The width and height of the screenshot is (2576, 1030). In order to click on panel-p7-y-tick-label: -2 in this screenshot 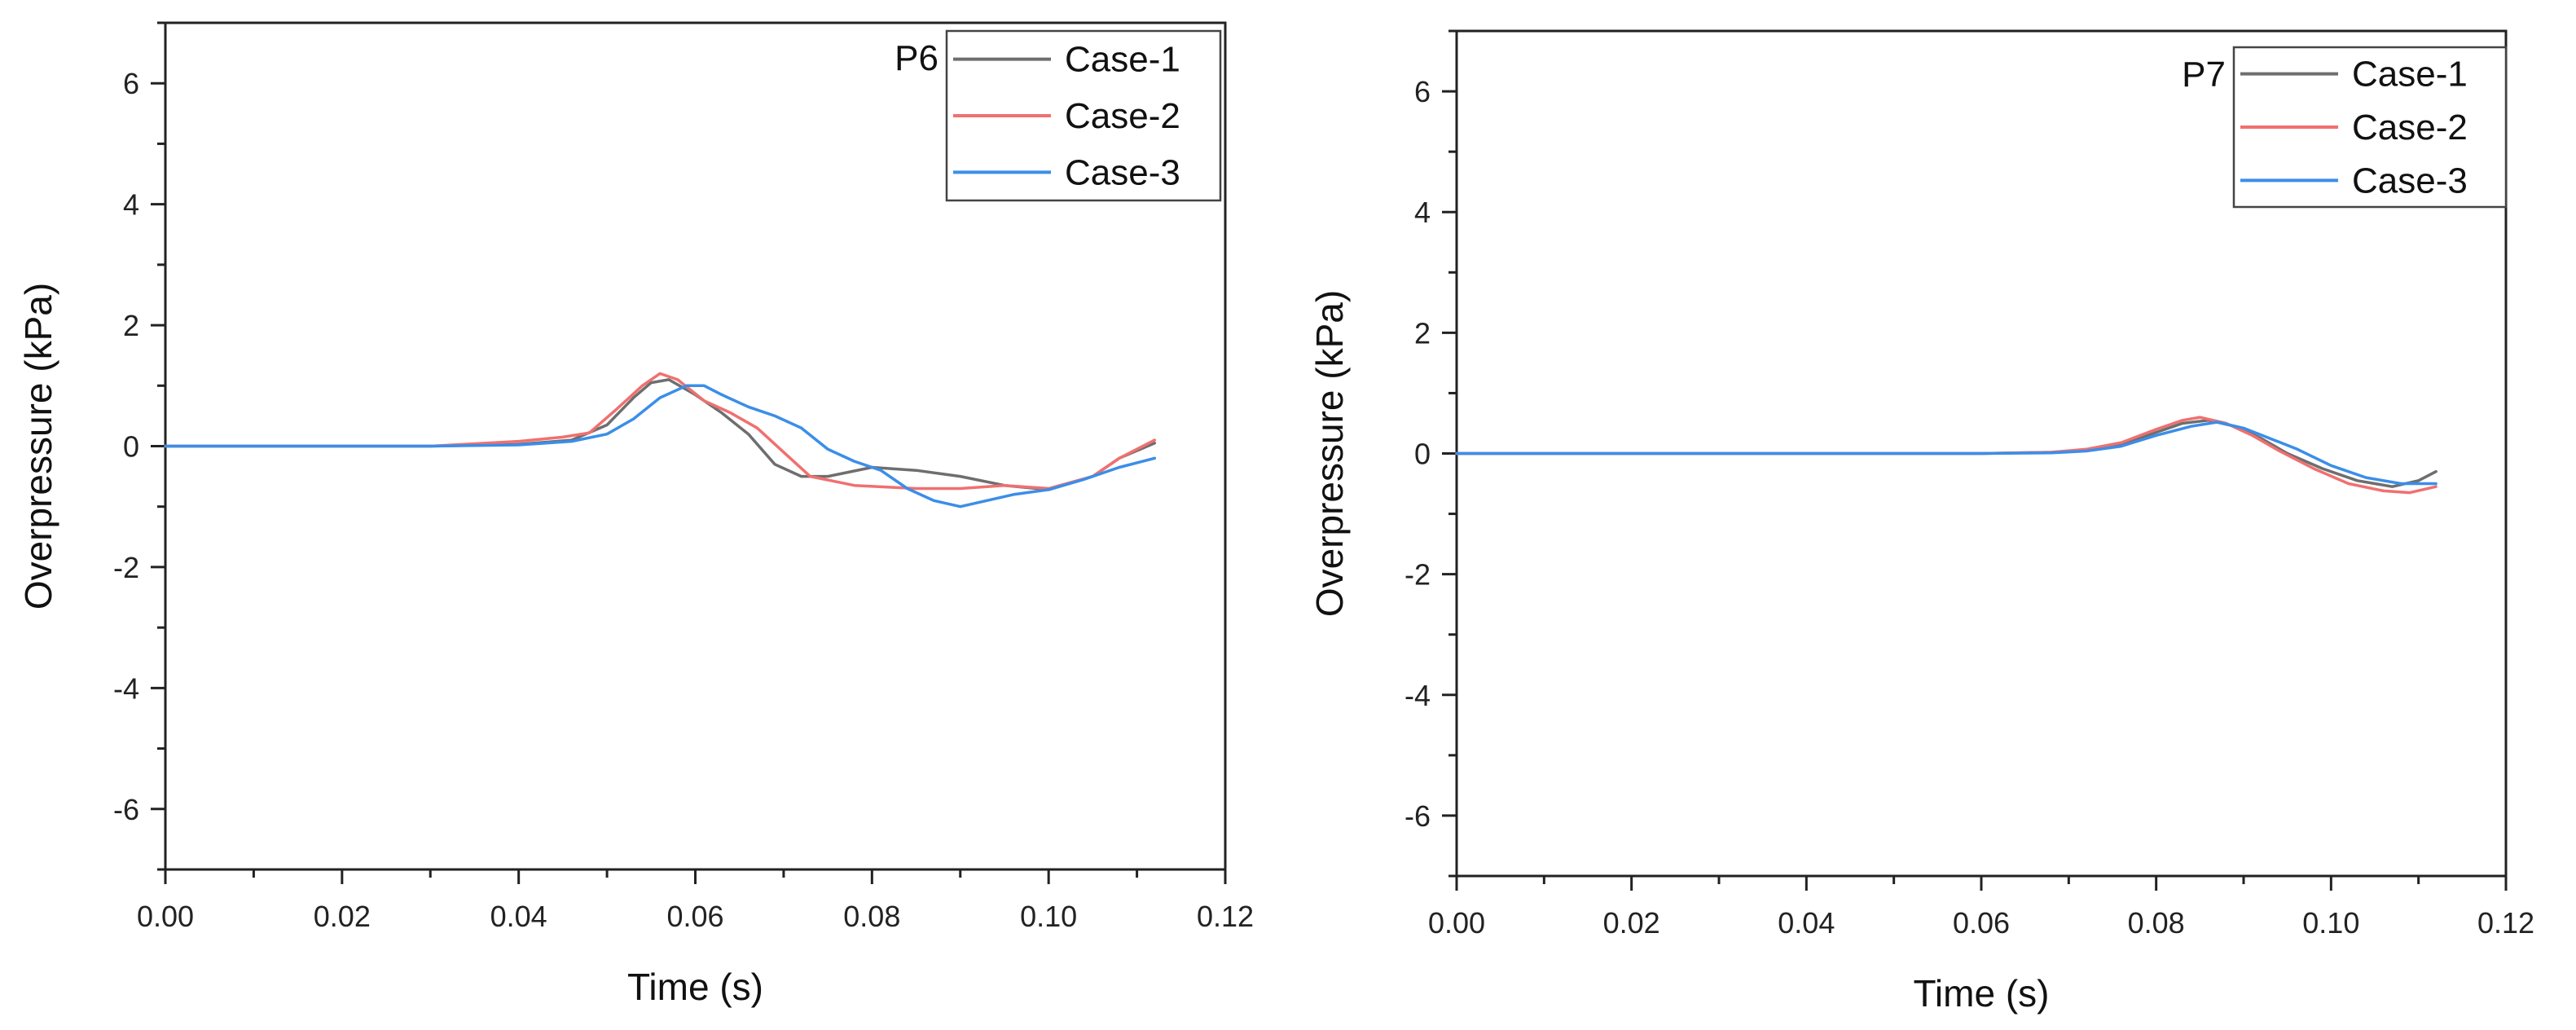, I will do `click(1417, 575)`.